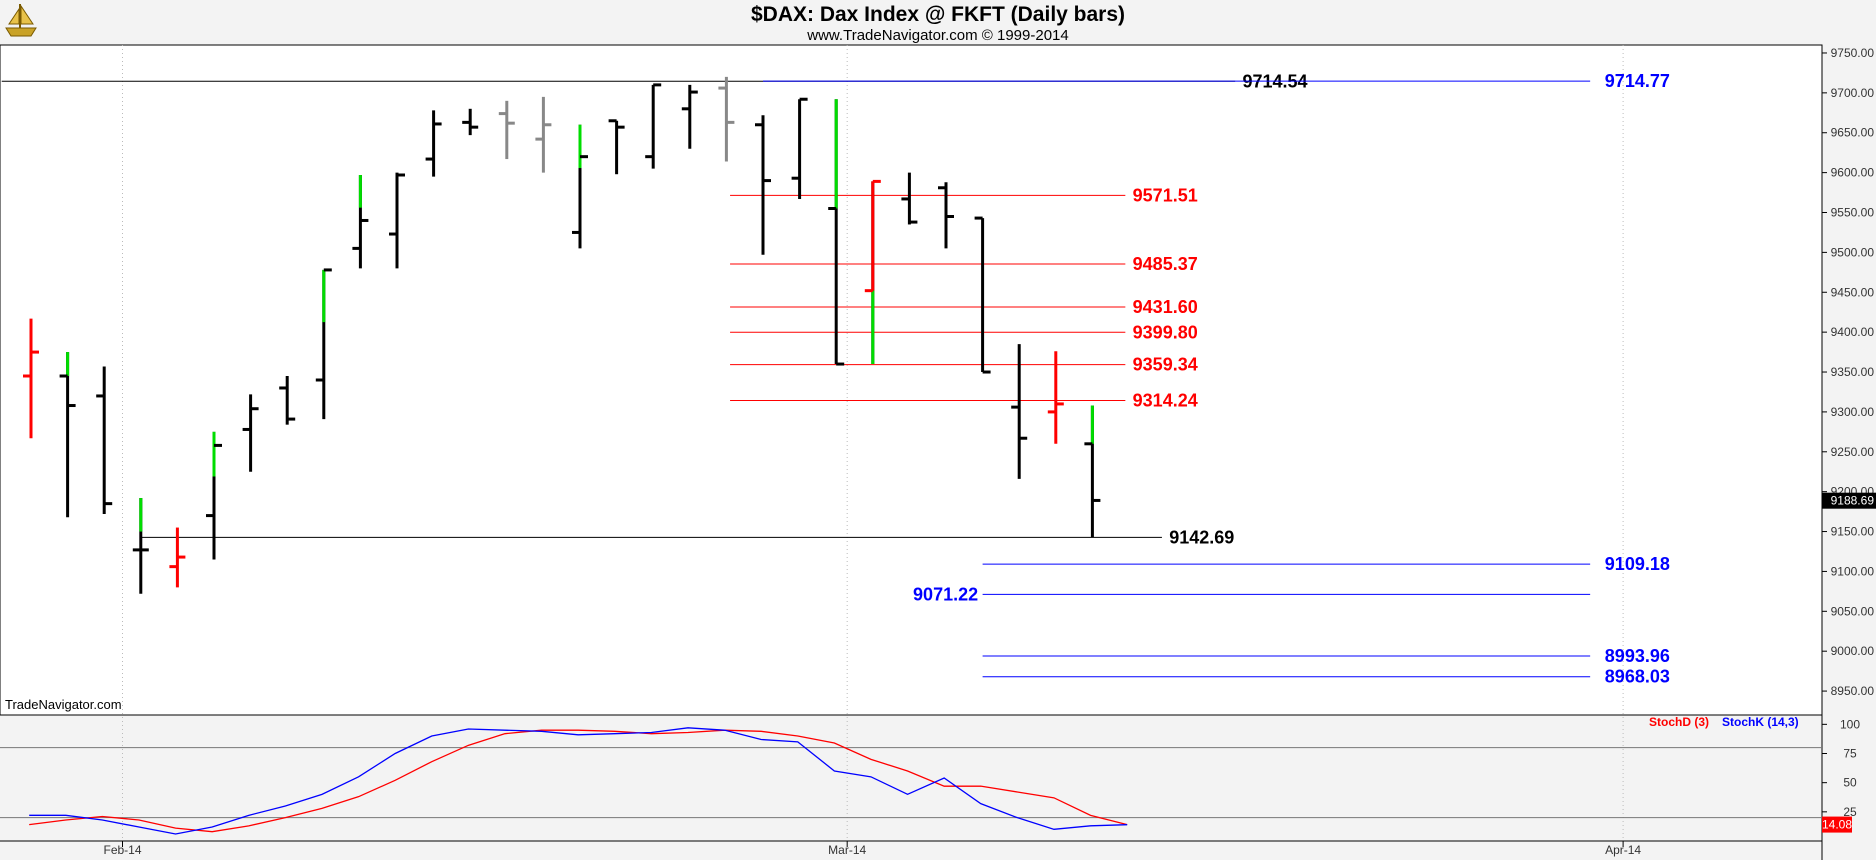  What do you see at coordinates (1853, 452) in the screenshot?
I see `price-tick-label: 9250.00` at bounding box center [1853, 452].